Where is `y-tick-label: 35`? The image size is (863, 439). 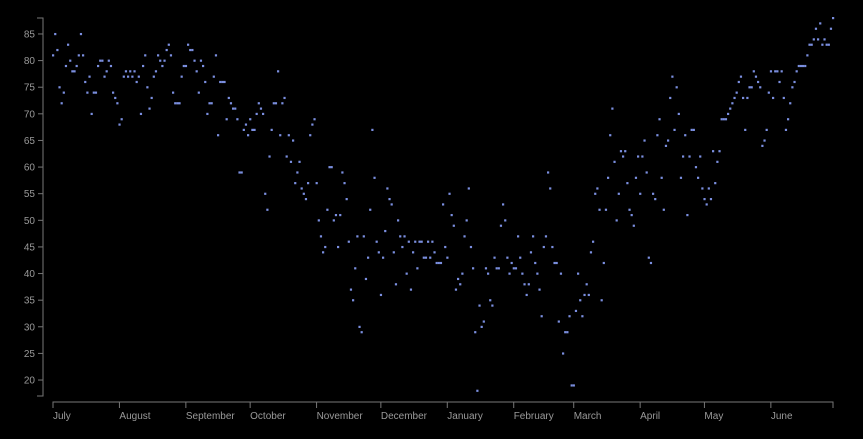
y-tick-label: 35 is located at coordinates (30, 301).